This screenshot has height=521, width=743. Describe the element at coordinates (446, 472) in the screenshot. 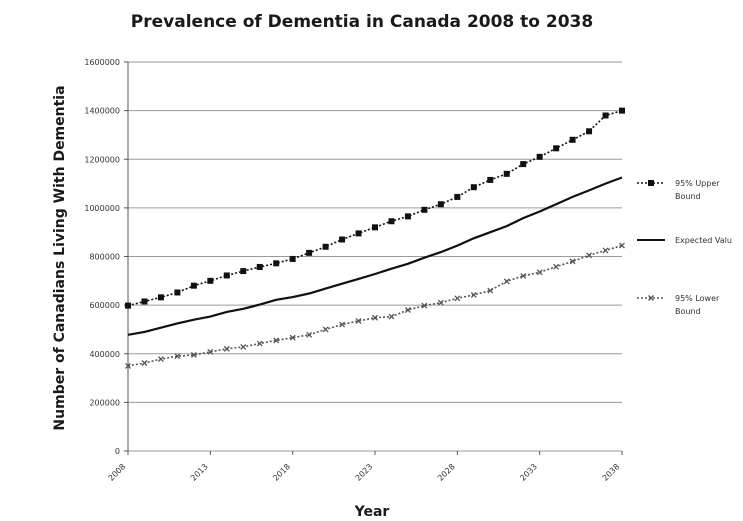

I see `x-tick-label: 2028` at that location.